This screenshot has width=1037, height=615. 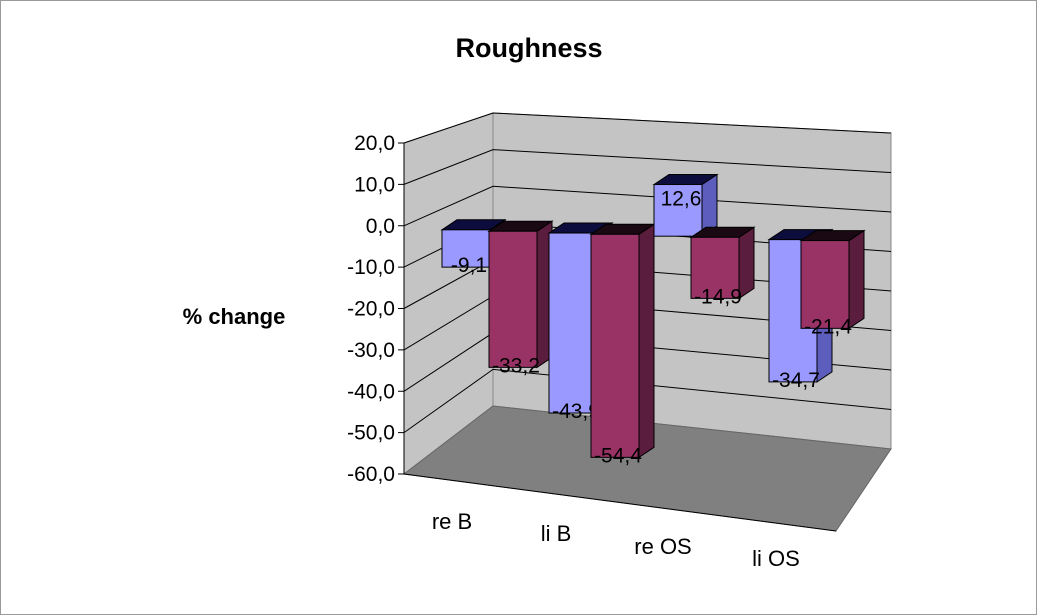 What do you see at coordinates (615, 345) in the screenshot?
I see `bar-series2-li-b-front` at bounding box center [615, 345].